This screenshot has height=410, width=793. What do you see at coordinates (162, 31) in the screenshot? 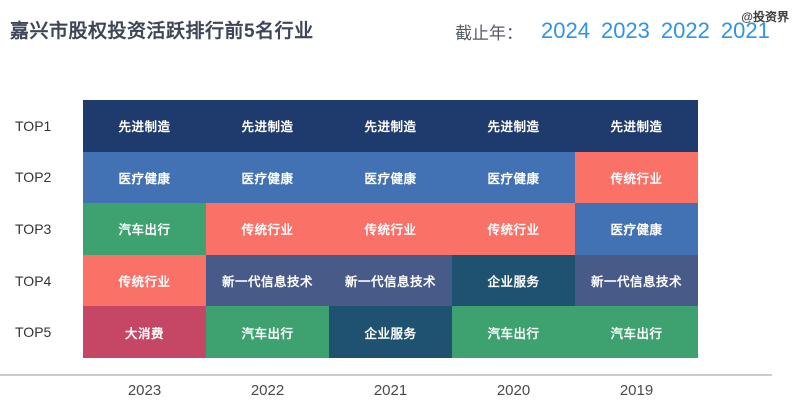
I see `page-title: 嘉兴市股权投资活跃排行前5名行业` at bounding box center [162, 31].